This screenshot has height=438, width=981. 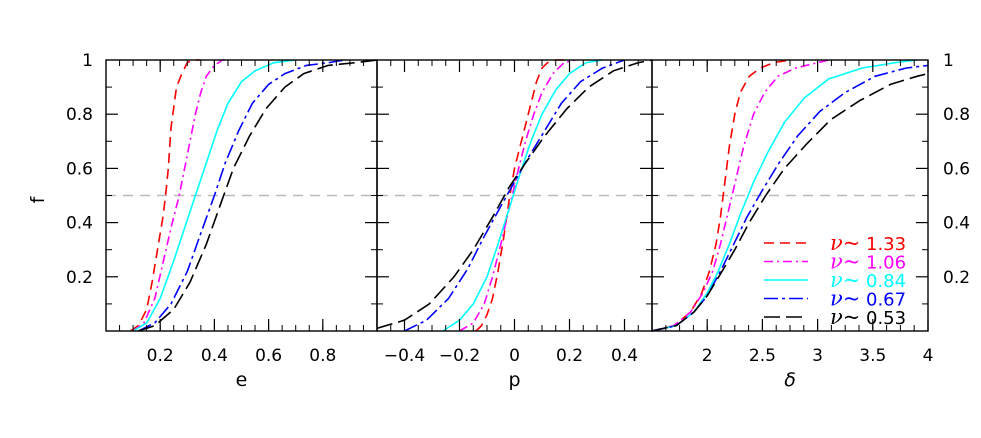 I want to click on legend-symbol-2: ν~, so click(x=845, y=262).